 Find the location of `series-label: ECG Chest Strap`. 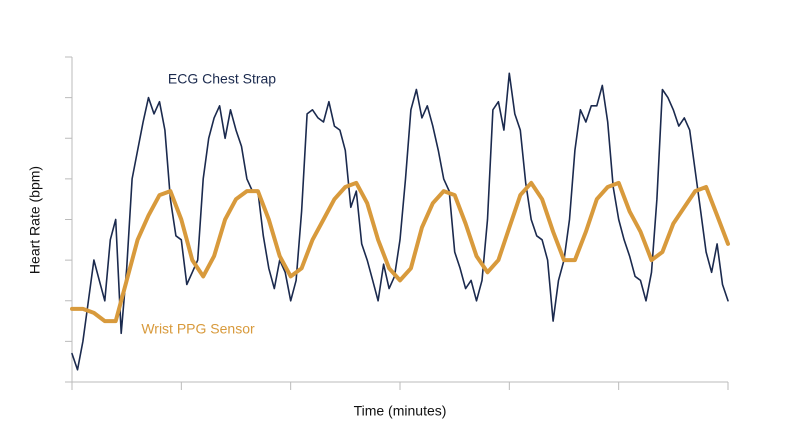

series-label: ECG Chest Strap is located at coordinates (222, 79).